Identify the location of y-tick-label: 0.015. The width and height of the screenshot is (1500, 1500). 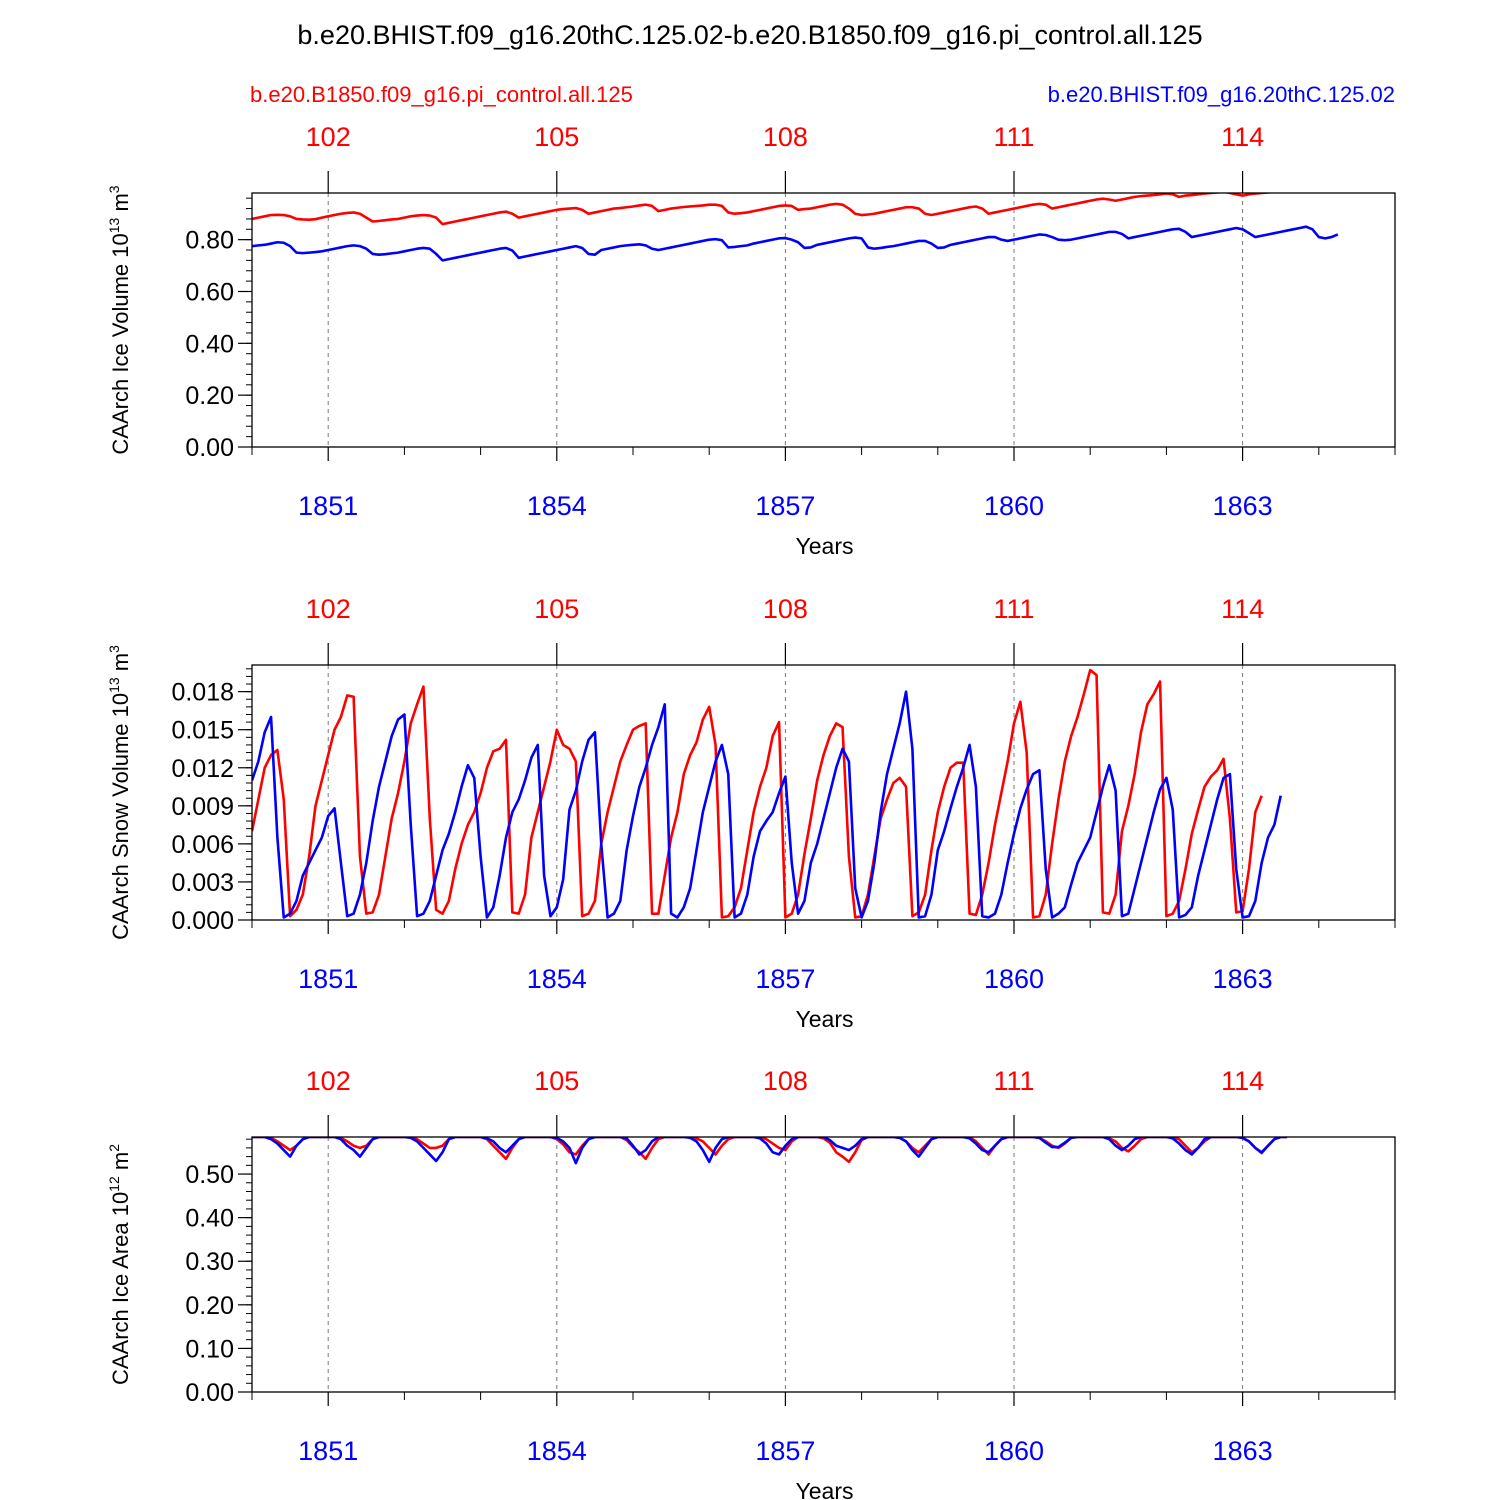
(202, 731).